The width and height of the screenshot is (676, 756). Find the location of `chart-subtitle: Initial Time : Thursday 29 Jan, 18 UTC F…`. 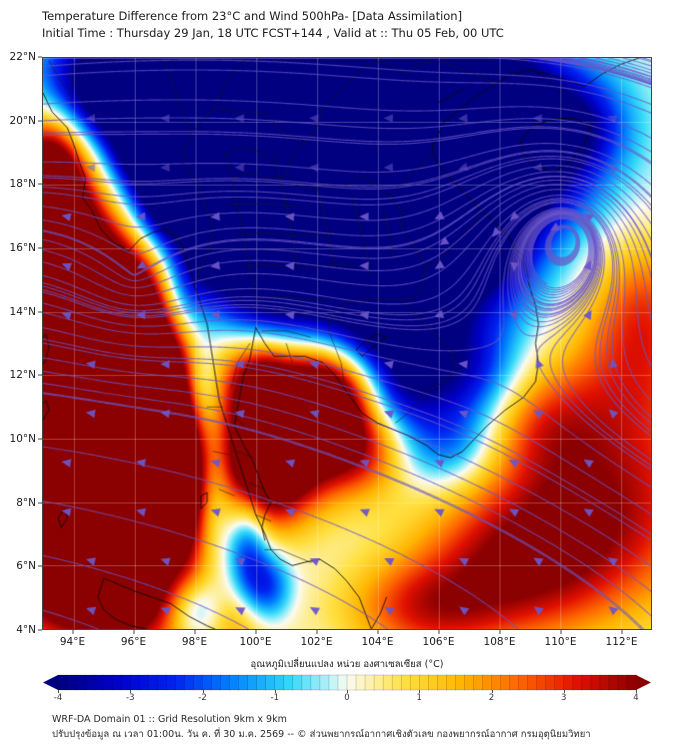

chart-subtitle: Initial Time : Thursday 29 Jan, 18 UTC F… is located at coordinates (273, 33).